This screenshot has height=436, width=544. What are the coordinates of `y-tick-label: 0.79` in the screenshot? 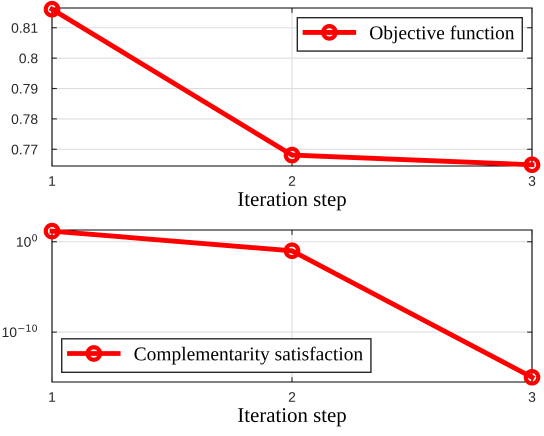 It's located at (25, 89).